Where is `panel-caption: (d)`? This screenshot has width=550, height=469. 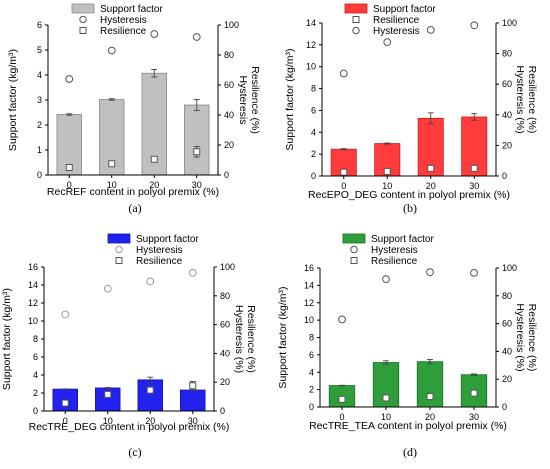 panel-caption: (d) is located at coordinates (410, 452).